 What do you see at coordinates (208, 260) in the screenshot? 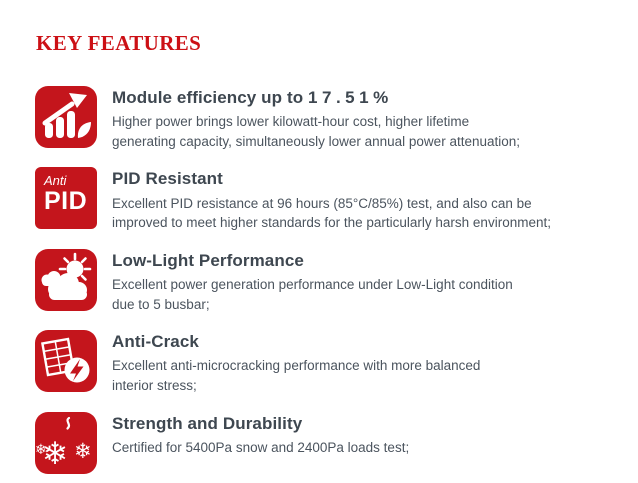
I see `feature-heading: Low-Light Performance` at bounding box center [208, 260].